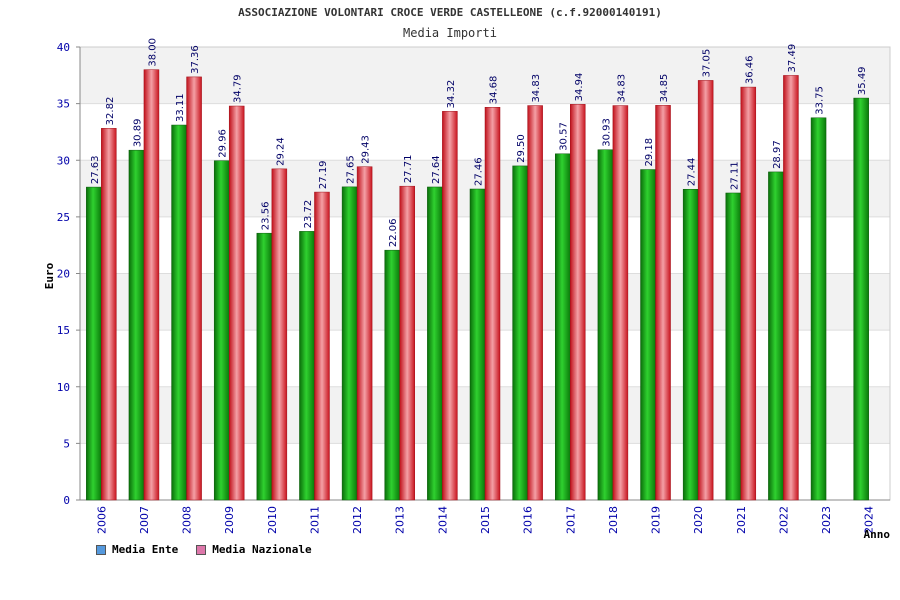 The width and height of the screenshot is (900, 600). Describe the element at coordinates (605, 325) in the screenshot. I see `bar-media-ente-2018` at that location.